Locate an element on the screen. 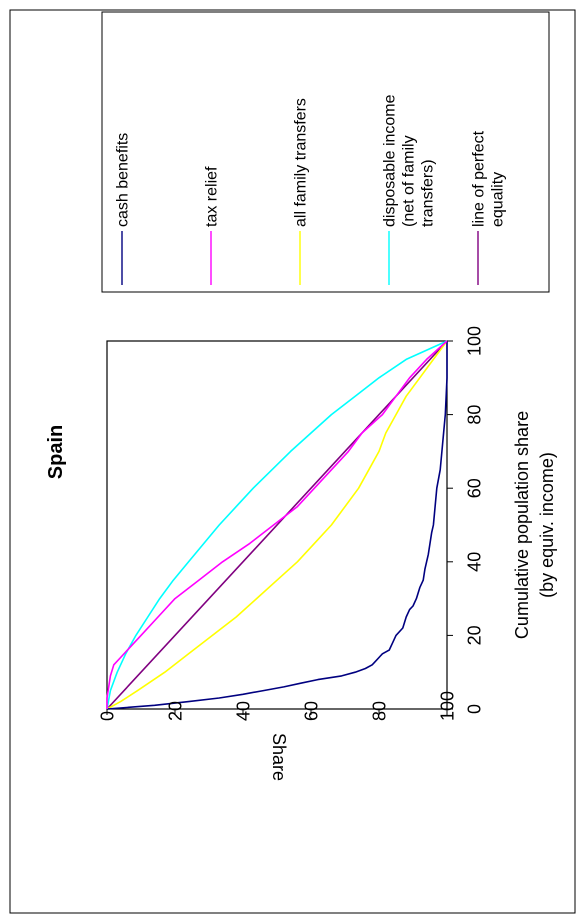 This screenshot has height=919, width=587. chart-title: Spain is located at coordinates (56, 452).